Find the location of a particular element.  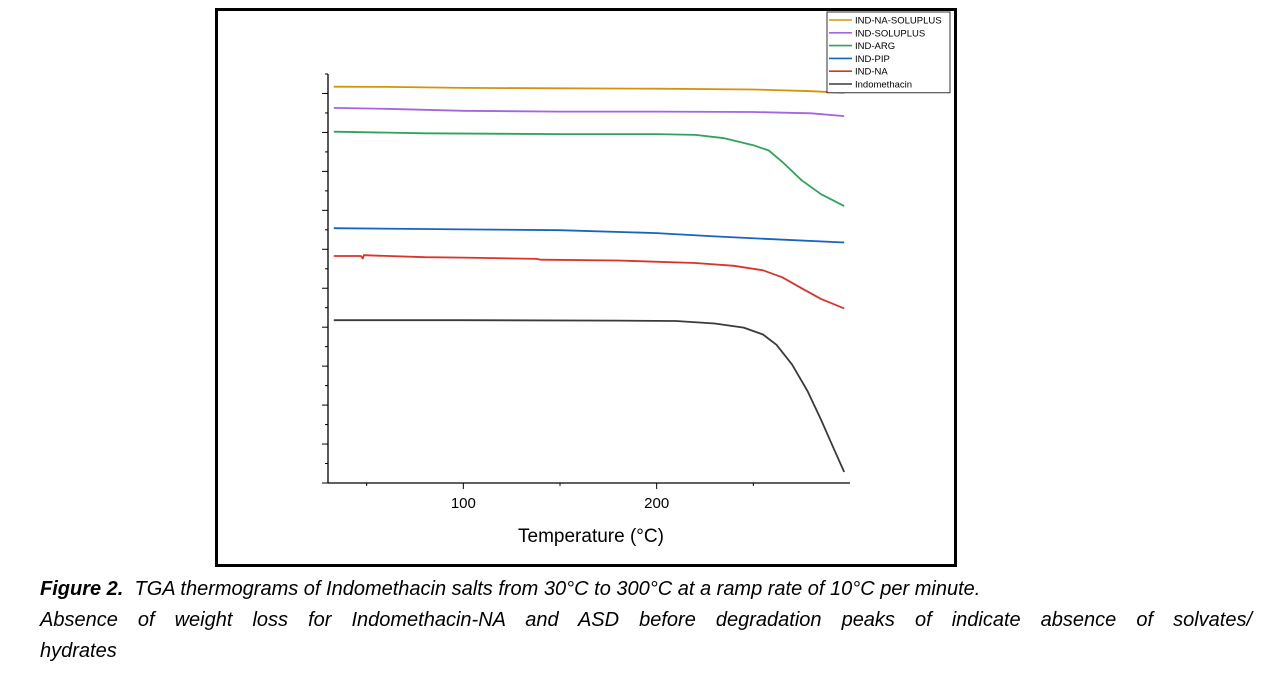

series-line-indomethacin is located at coordinates (589, 396).